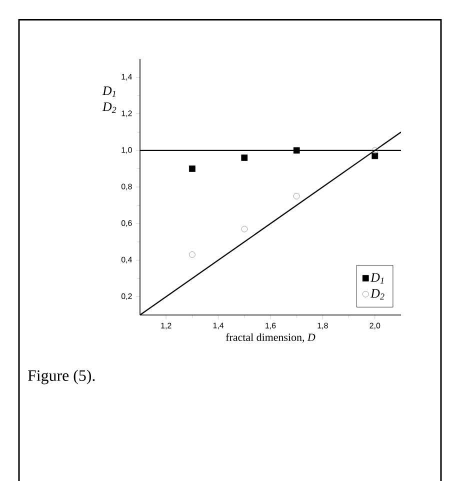  What do you see at coordinates (377, 278) in the screenshot?
I see `legend-label: D$_{1}$` at bounding box center [377, 278].